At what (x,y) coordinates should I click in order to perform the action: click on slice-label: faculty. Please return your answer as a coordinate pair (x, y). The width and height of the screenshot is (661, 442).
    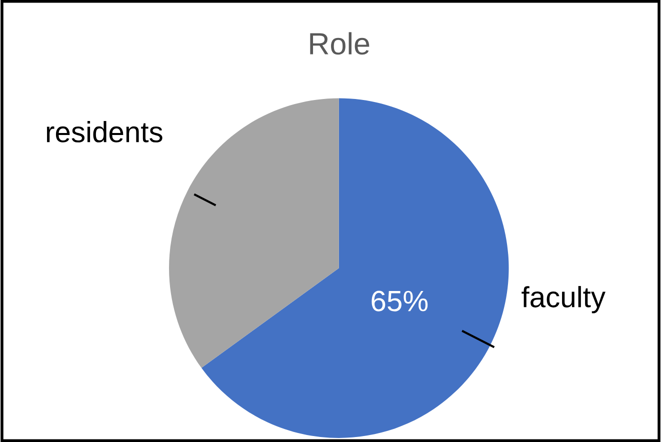
    Looking at the image, I should click on (564, 300).